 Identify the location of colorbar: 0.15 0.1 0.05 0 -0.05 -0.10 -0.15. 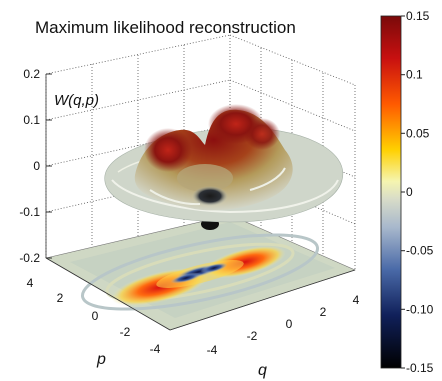
(407, 192).